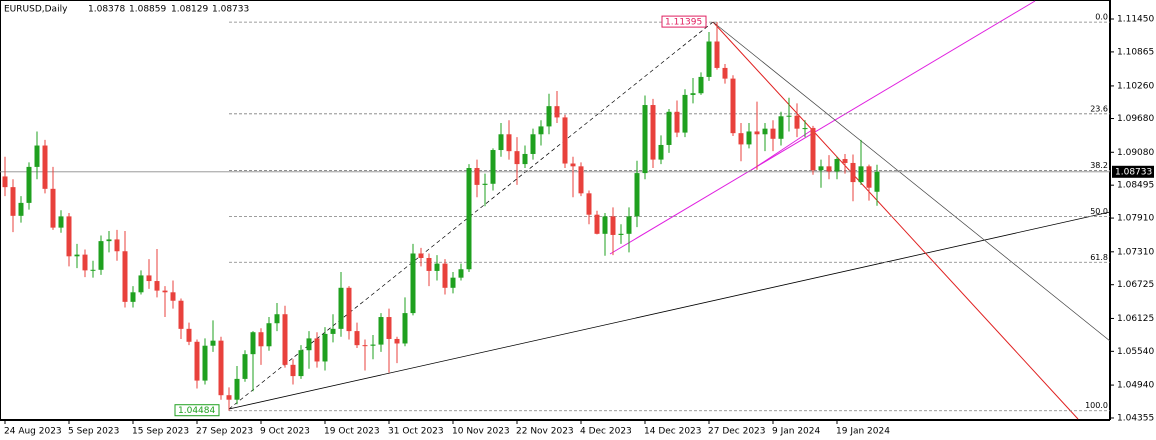 Image resolution: width=1156 pixels, height=440 pixels. I want to click on x-tick-label: 4 Dec 2023, so click(606, 432).